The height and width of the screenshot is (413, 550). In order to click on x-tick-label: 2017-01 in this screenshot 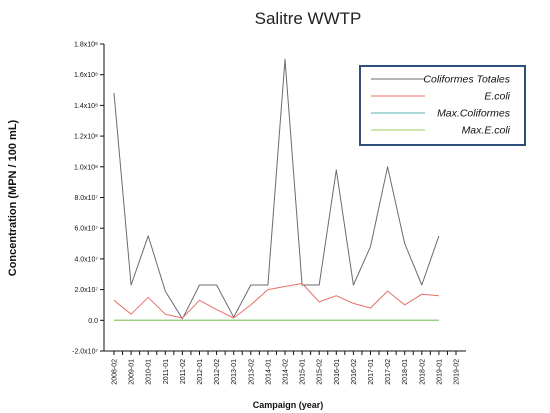, I will do `click(371, 372)`.